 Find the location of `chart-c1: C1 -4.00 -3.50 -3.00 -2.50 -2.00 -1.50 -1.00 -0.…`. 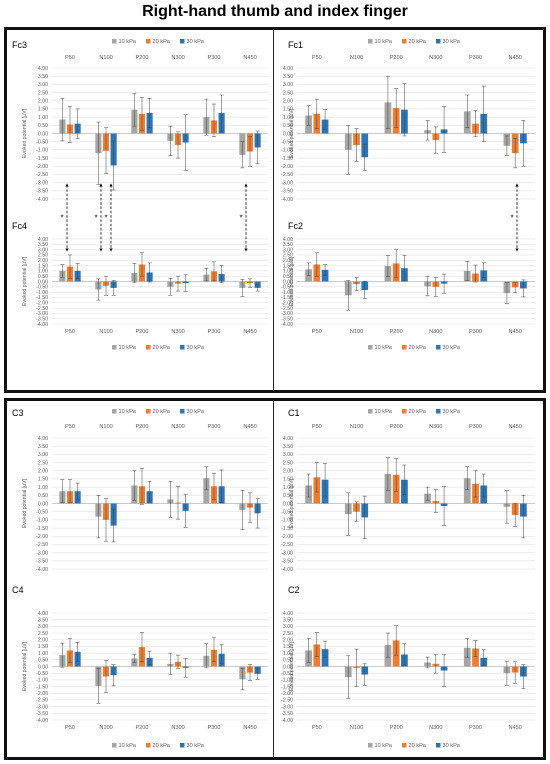

chart-c1: C1 -4.00 -3.50 -3.00 -2.50 -2.00 -1.50 -1.00 -0.… is located at coordinates (408, 490).